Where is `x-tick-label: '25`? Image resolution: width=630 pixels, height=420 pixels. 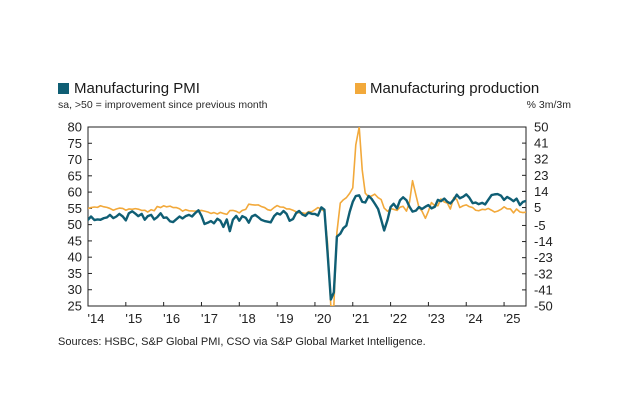
x-tick-label: '25 is located at coordinates (512, 318).